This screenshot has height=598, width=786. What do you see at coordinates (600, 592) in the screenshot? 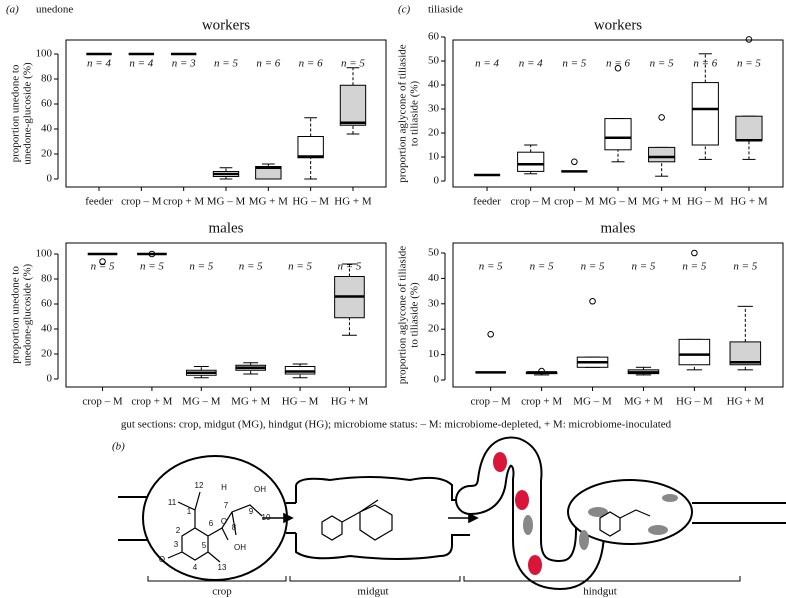
I see `section-label: hindgut` at bounding box center [600, 592].